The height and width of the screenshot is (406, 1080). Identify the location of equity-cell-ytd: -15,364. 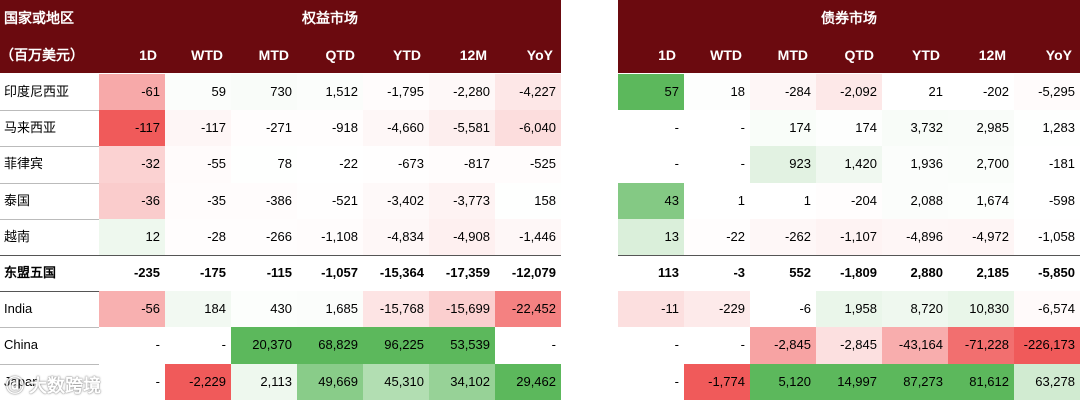
(396, 273).